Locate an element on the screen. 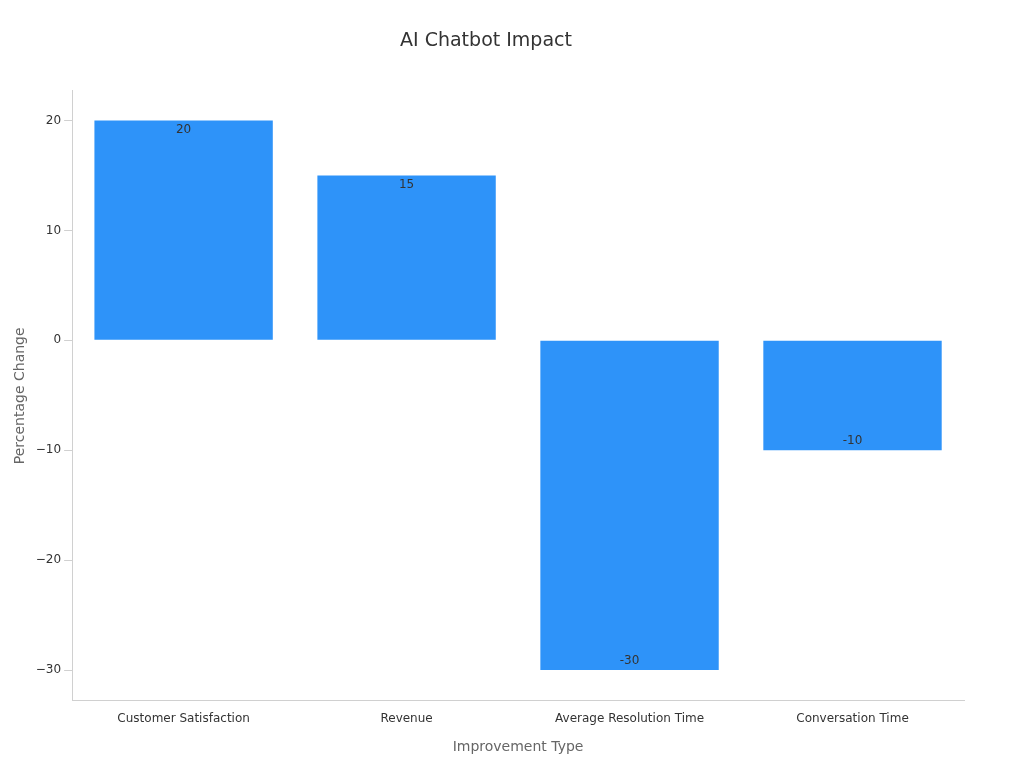  x-tick-label: Average Resolution Time is located at coordinates (630, 718).